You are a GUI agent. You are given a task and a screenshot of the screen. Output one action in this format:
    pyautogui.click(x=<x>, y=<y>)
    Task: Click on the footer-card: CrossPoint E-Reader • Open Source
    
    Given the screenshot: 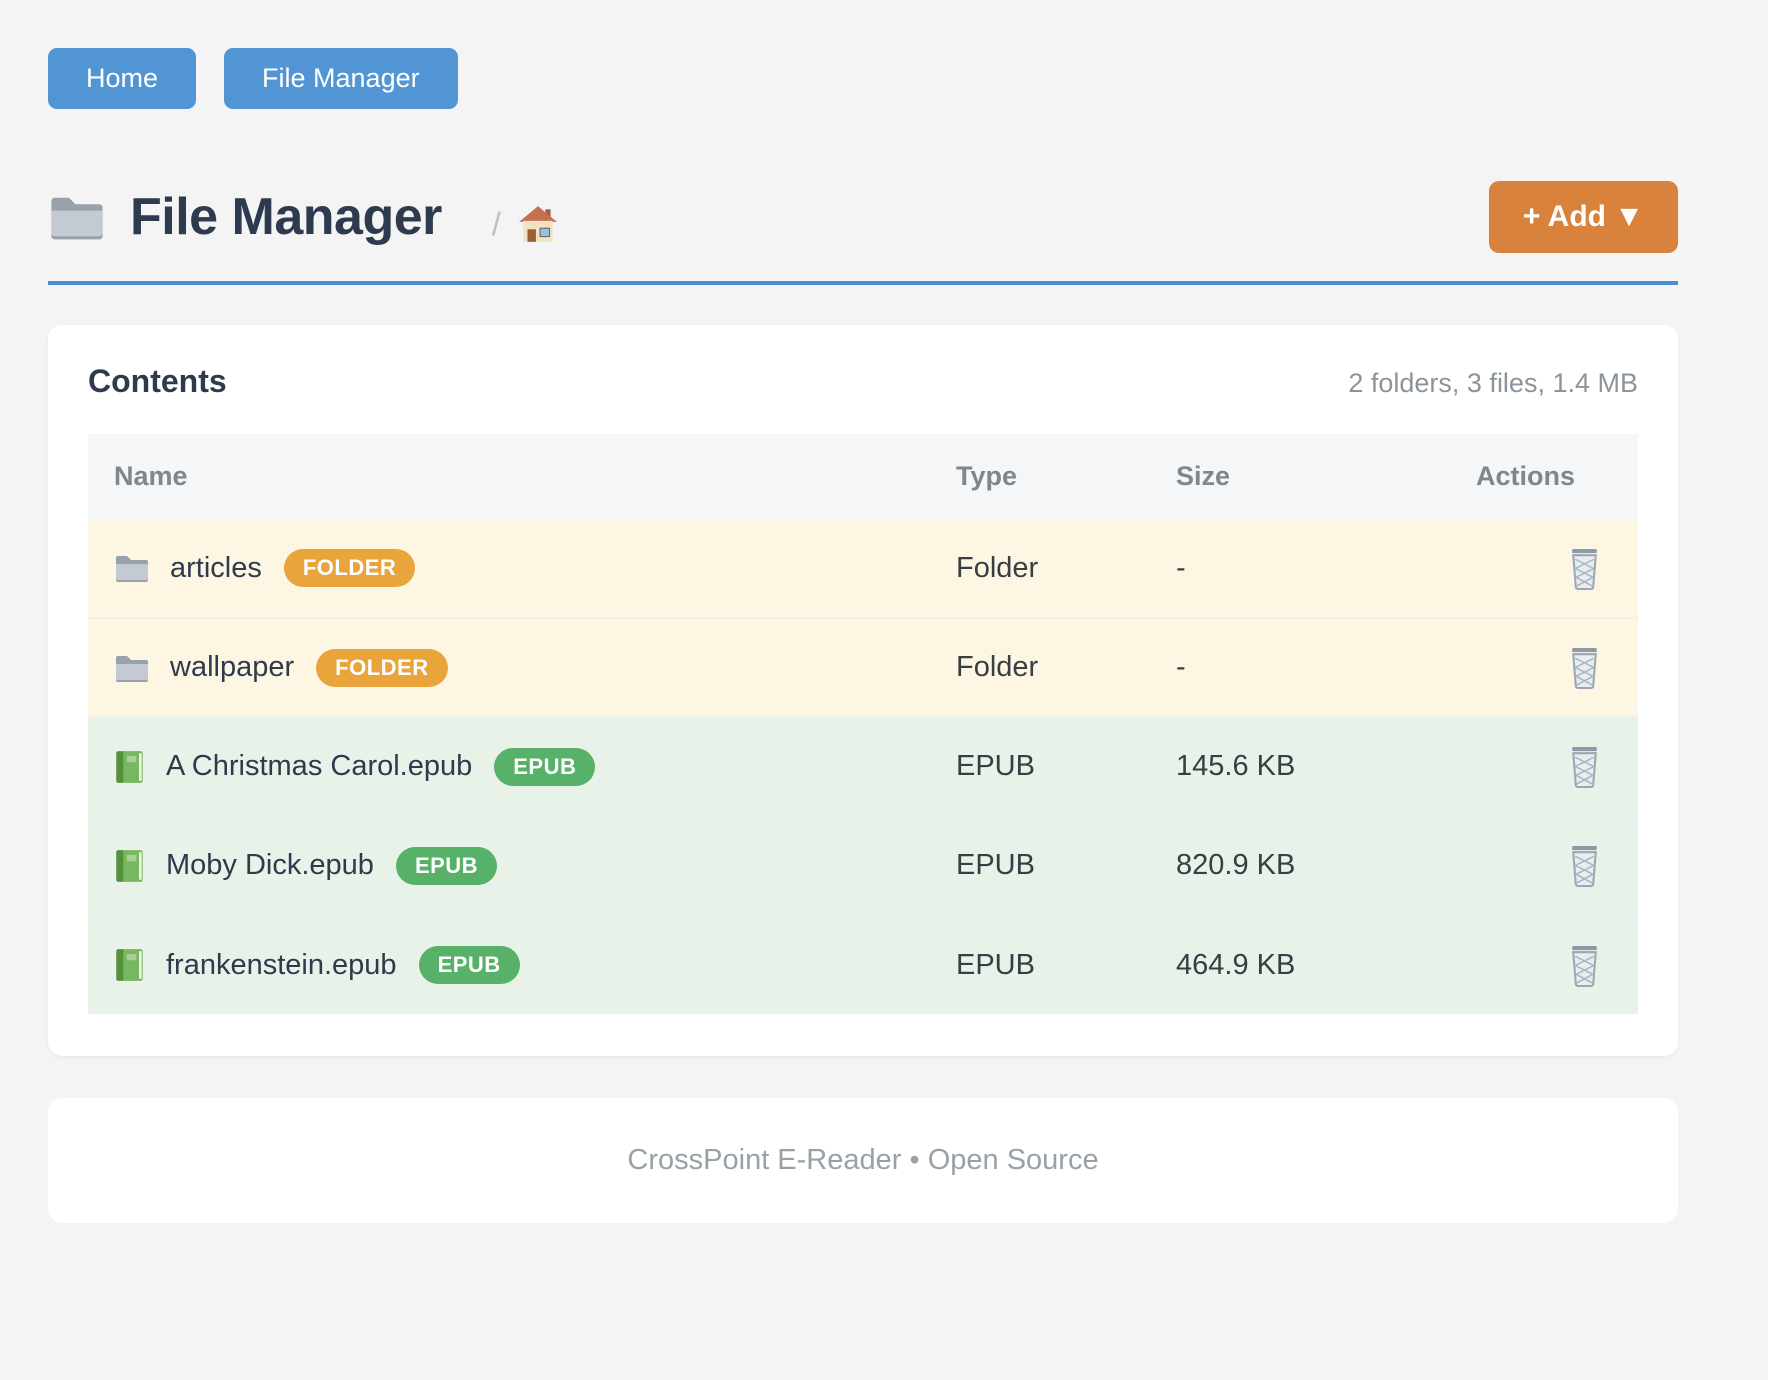 What is the action you would take?
    pyautogui.click(x=863, y=1160)
    